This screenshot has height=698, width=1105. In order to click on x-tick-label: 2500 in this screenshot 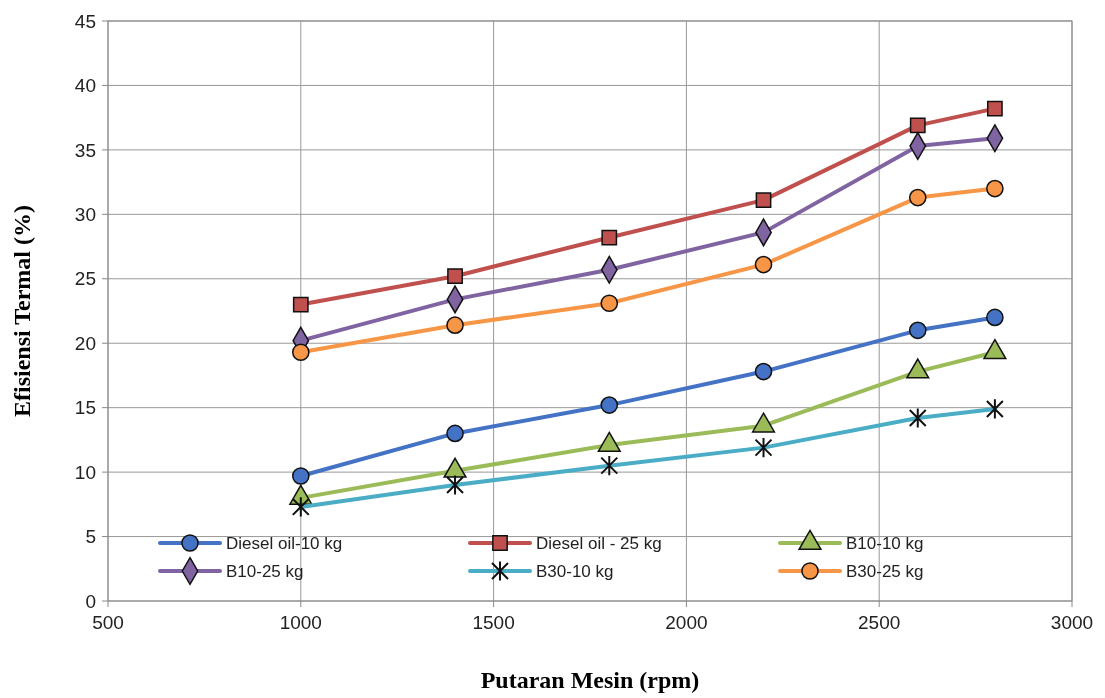, I will do `click(879, 622)`.